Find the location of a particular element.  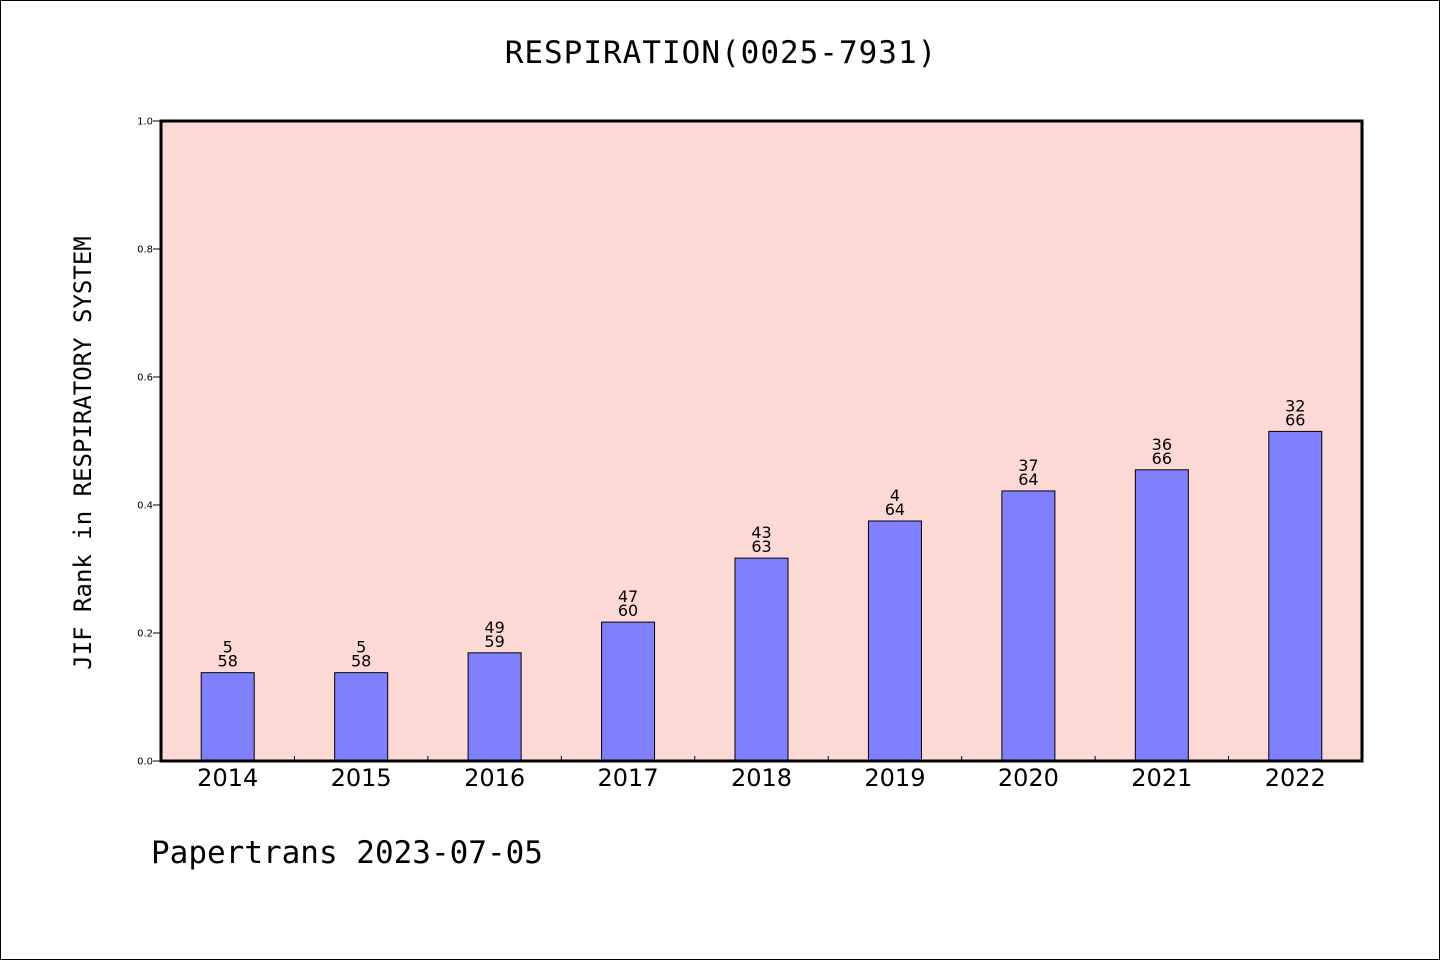

x-tick-label: 2015 is located at coordinates (361, 778).